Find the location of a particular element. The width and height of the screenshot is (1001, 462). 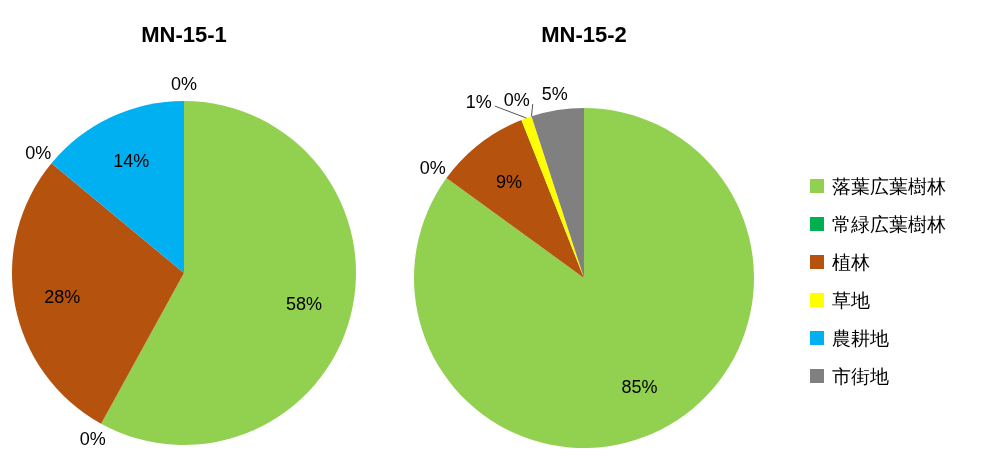

legend-label: 落葉広葉樹林 is located at coordinates (889, 185).